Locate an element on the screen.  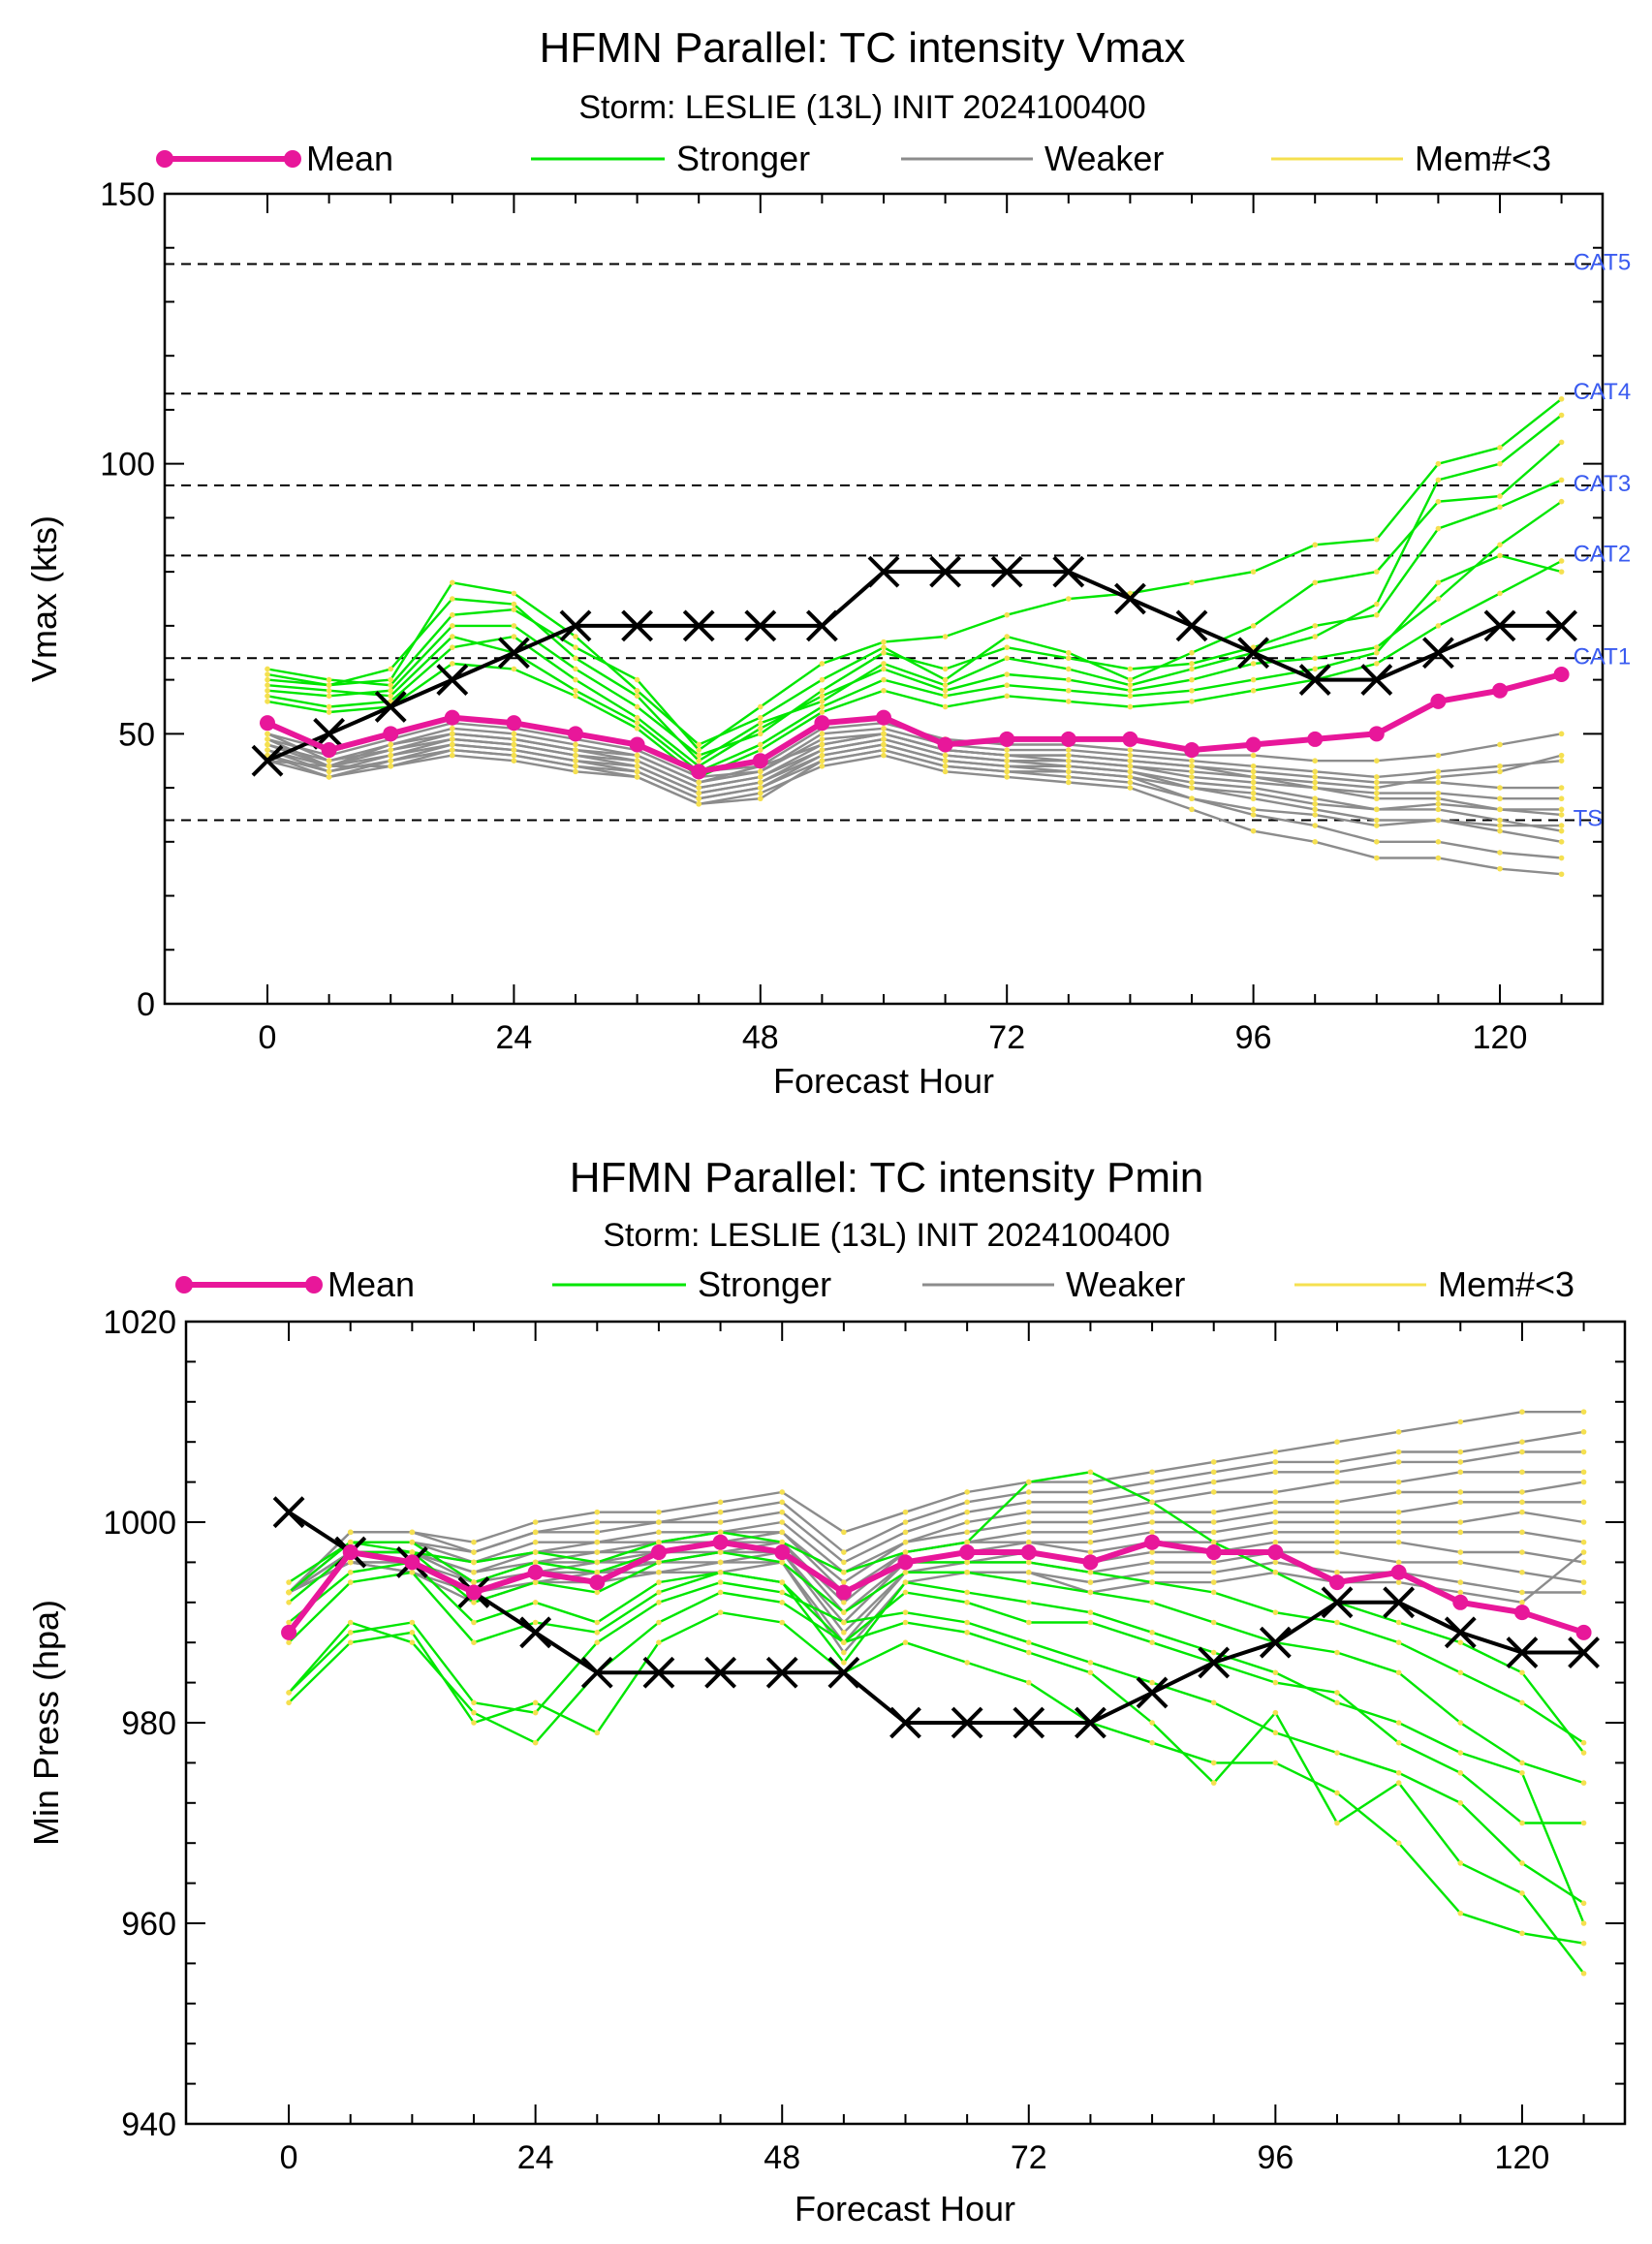
pmin-mean-line is located at coordinates (935, 1587).